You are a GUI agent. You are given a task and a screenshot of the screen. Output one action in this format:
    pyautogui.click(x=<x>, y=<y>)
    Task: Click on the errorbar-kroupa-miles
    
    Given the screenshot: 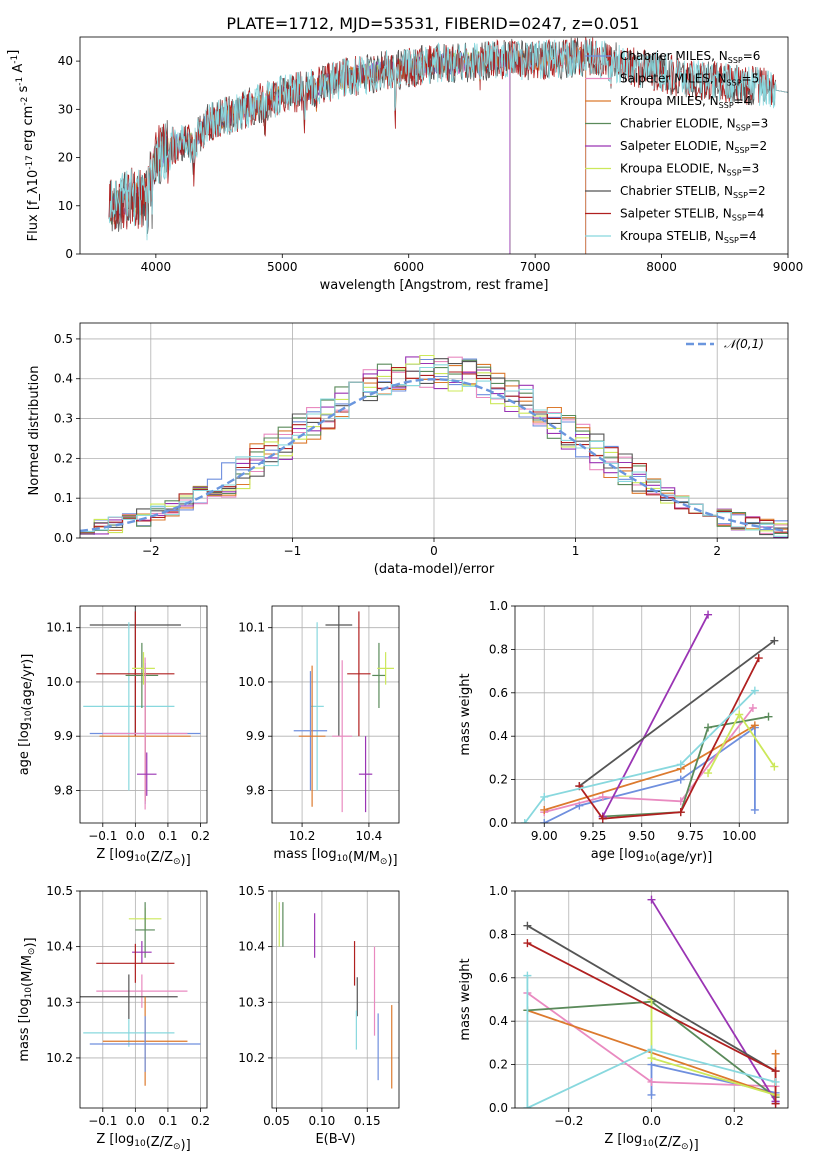 What is the action you would take?
    pyautogui.click(x=312, y=736)
    